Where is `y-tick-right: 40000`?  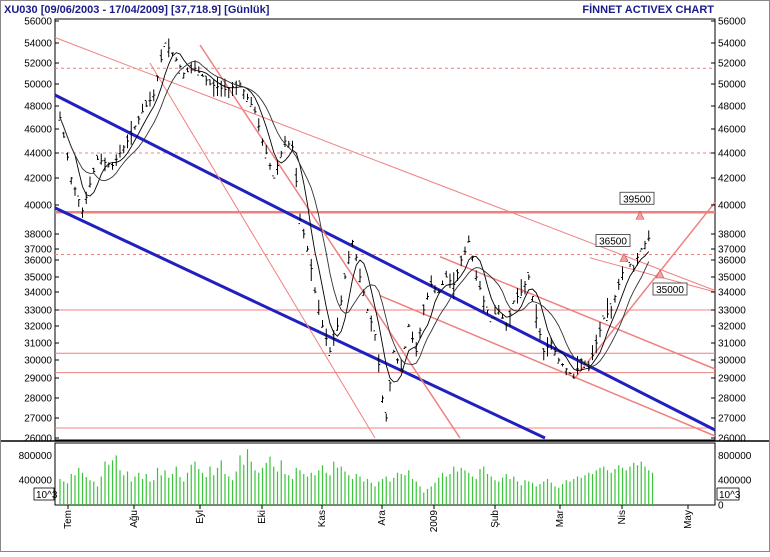 y-tick-right: 40000 is located at coordinates (732, 206).